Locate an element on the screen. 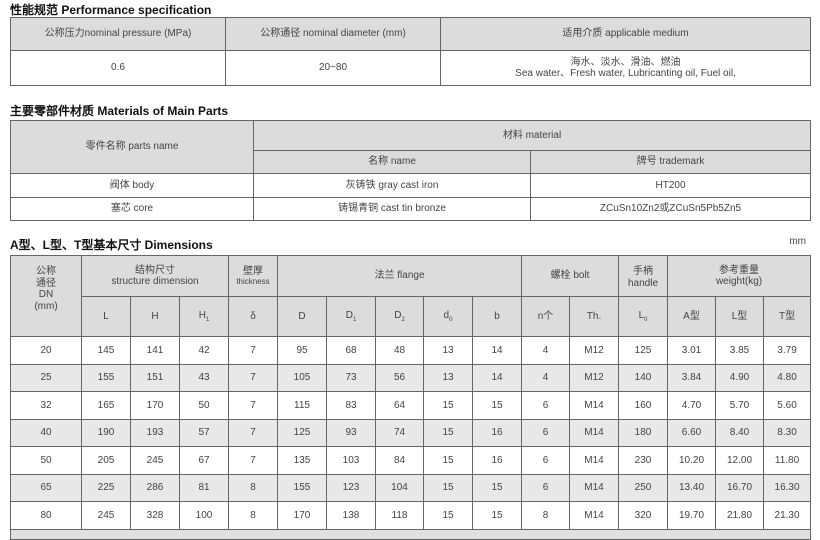 This screenshot has height=540, width=820. col-D1-sub: 1 is located at coordinates (354, 319).